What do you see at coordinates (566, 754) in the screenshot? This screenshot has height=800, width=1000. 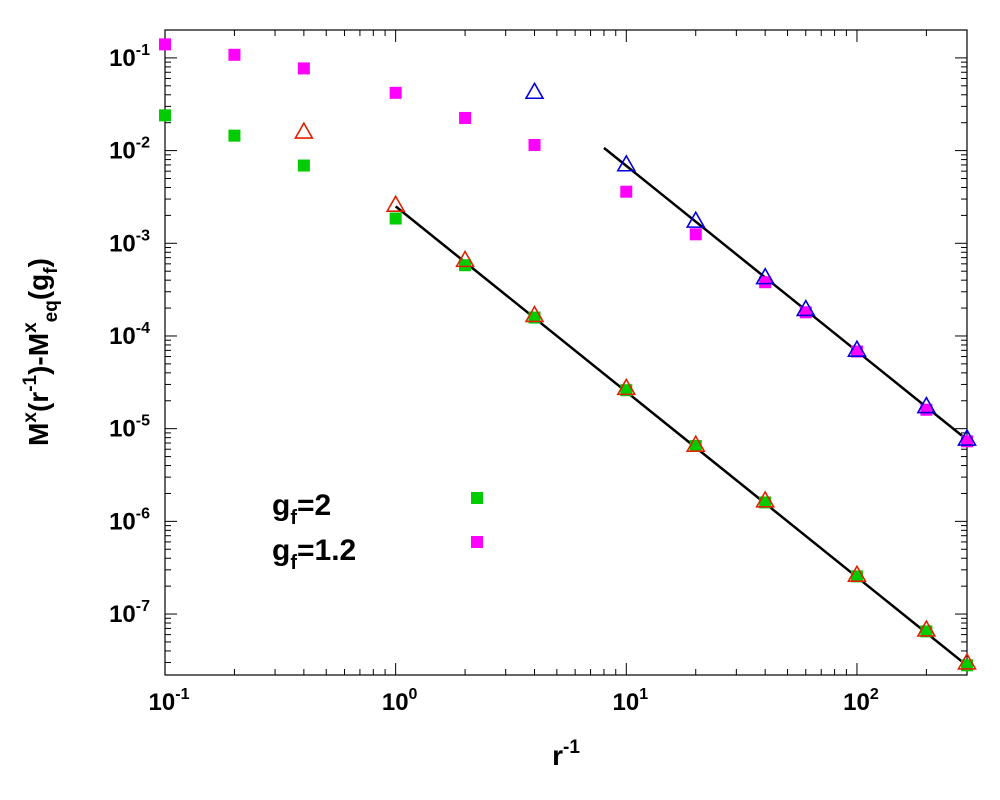 I see `x-axis-label: r-1` at bounding box center [566, 754].